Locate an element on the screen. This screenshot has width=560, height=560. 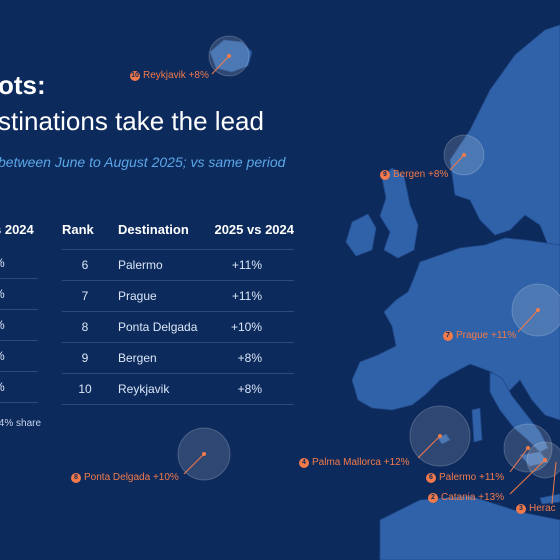
scandinavia-shape is located at coordinates (504, 137).